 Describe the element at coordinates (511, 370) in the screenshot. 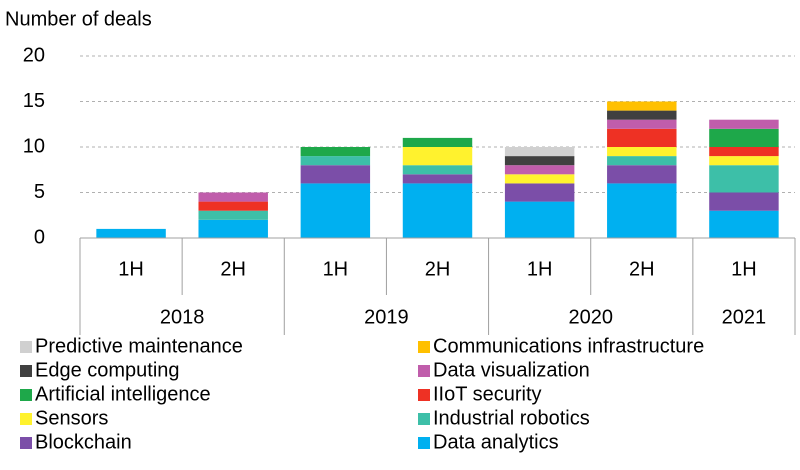

I see `legend-label: Data visualization` at that location.